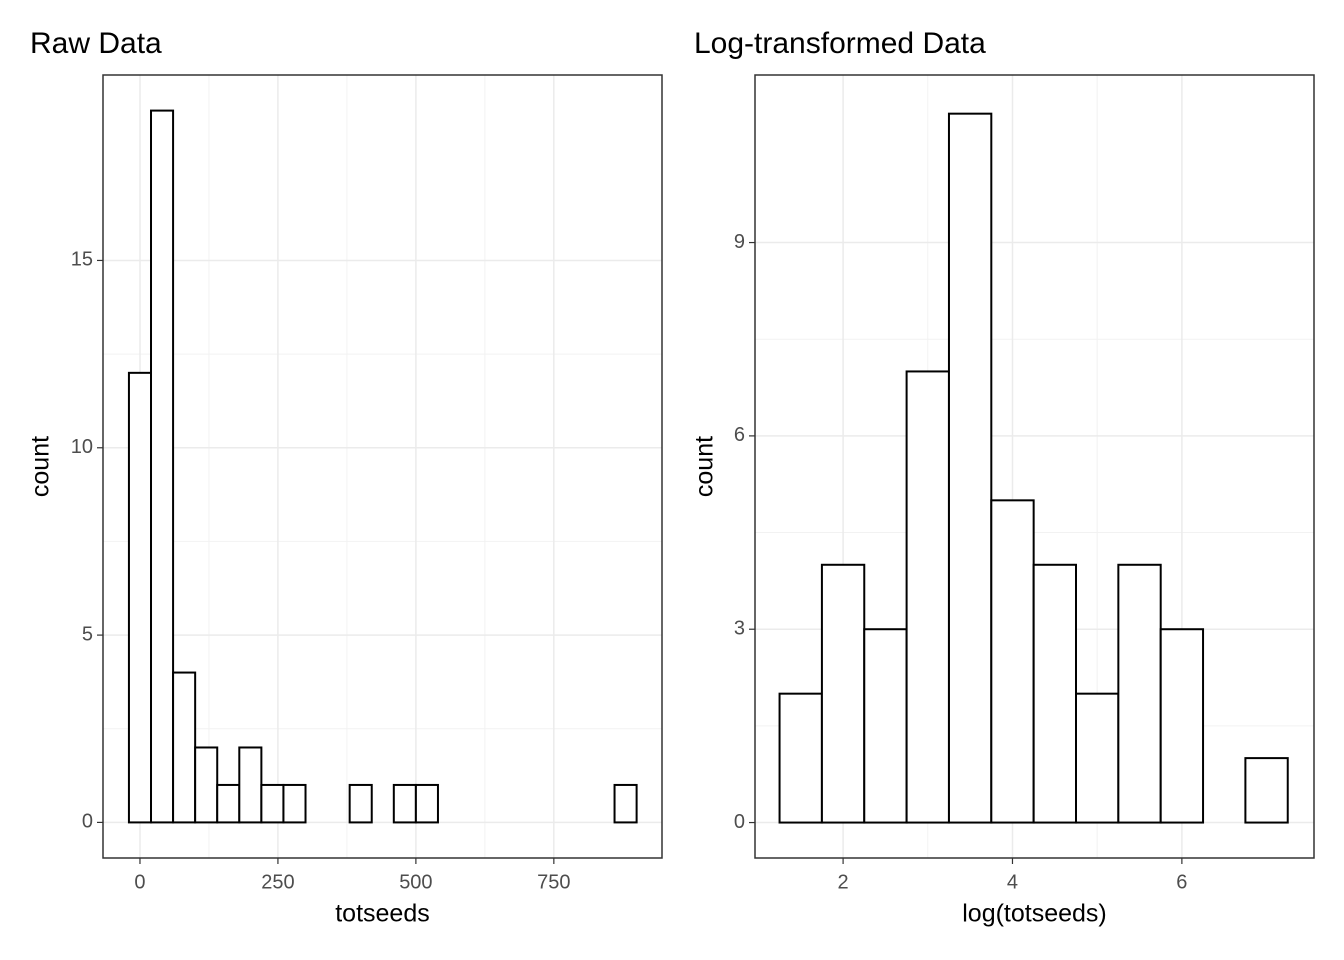 The height and width of the screenshot is (960, 1344). I want to click on x-tick-label: 0, so click(139, 882).